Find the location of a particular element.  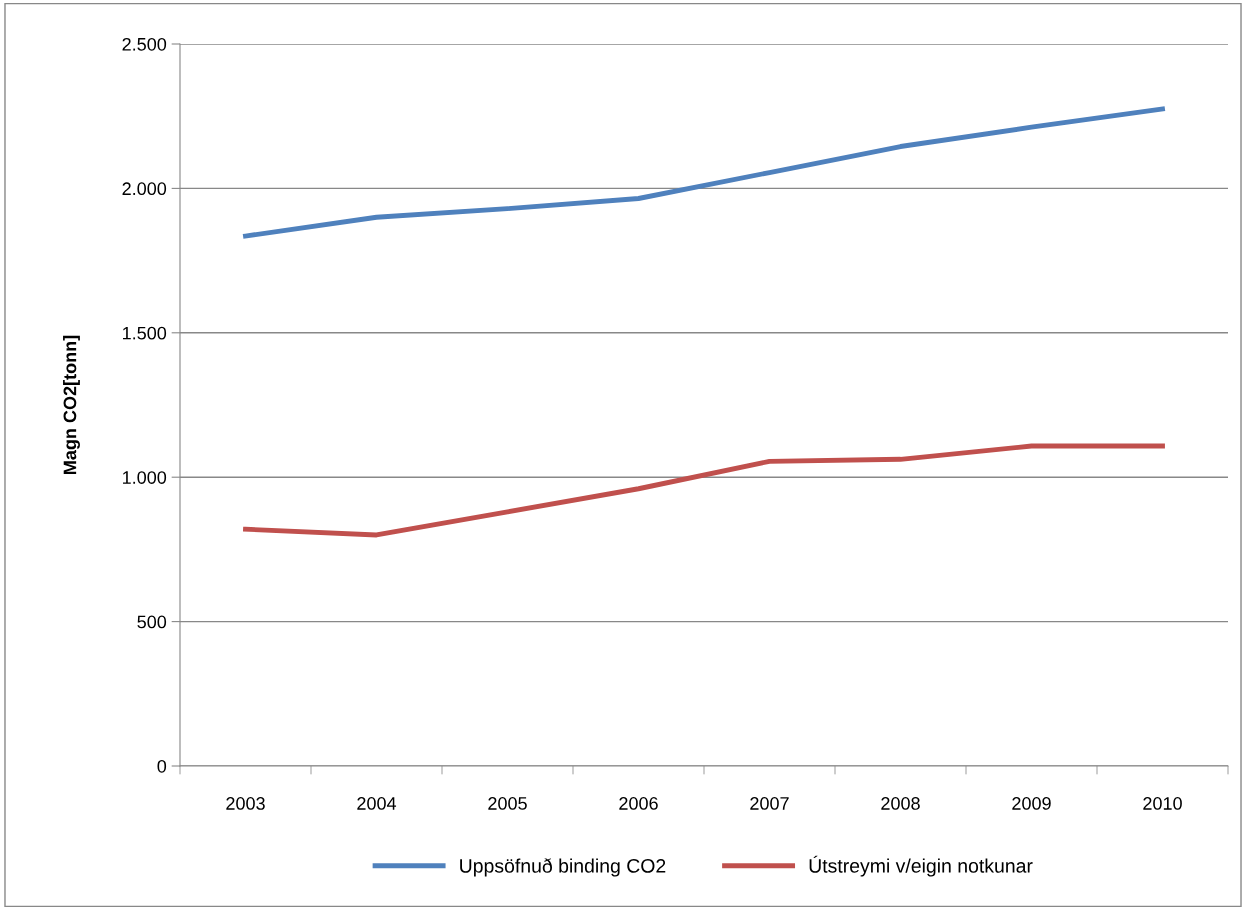

y-tick-label: 500 is located at coordinates (152, 622).